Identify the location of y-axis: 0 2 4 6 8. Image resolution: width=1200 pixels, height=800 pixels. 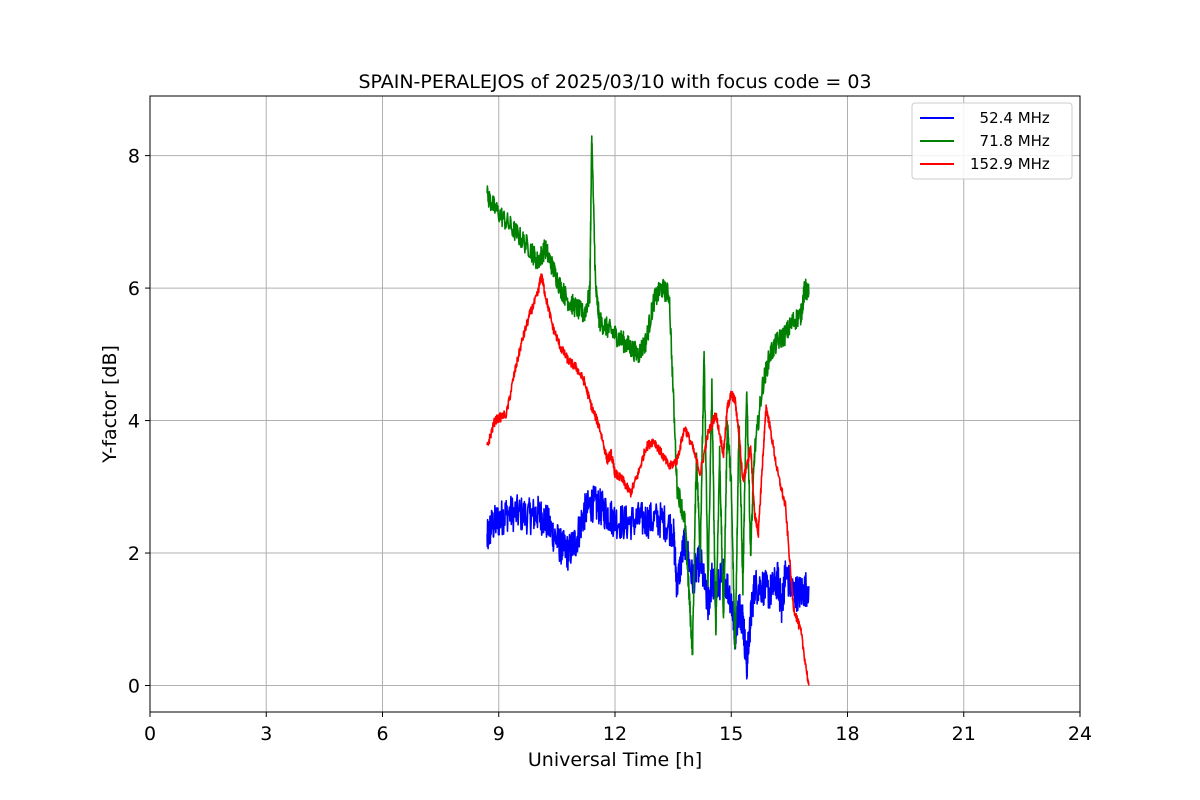
(139, 422).